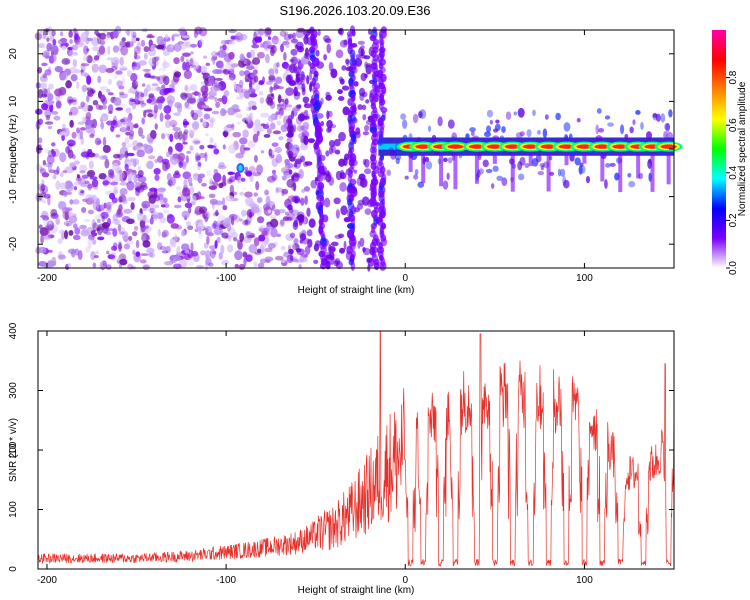 The width and height of the screenshot is (750, 600). Describe the element at coordinates (354, 10) in the screenshot. I see `figure-title: S196.2026.103.20.09.E36` at that location.